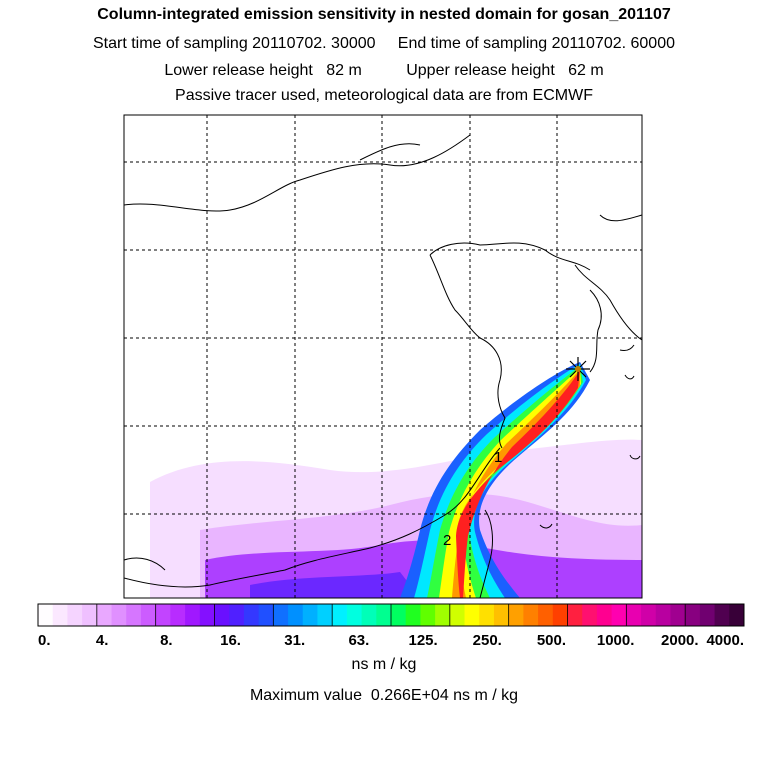 Image resolution: width=768 pixels, height=768 pixels. Describe the element at coordinates (335, 585) in the screenshot. I see `blue-band` at that location.